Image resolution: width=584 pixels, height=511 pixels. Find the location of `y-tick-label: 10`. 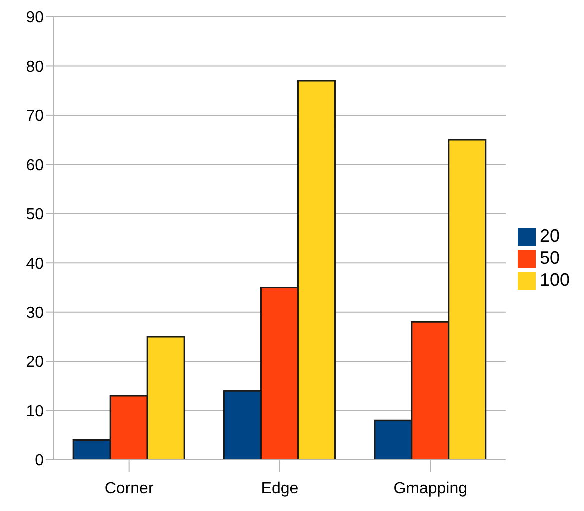

y-tick-label: 10 is located at coordinates (35, 411).